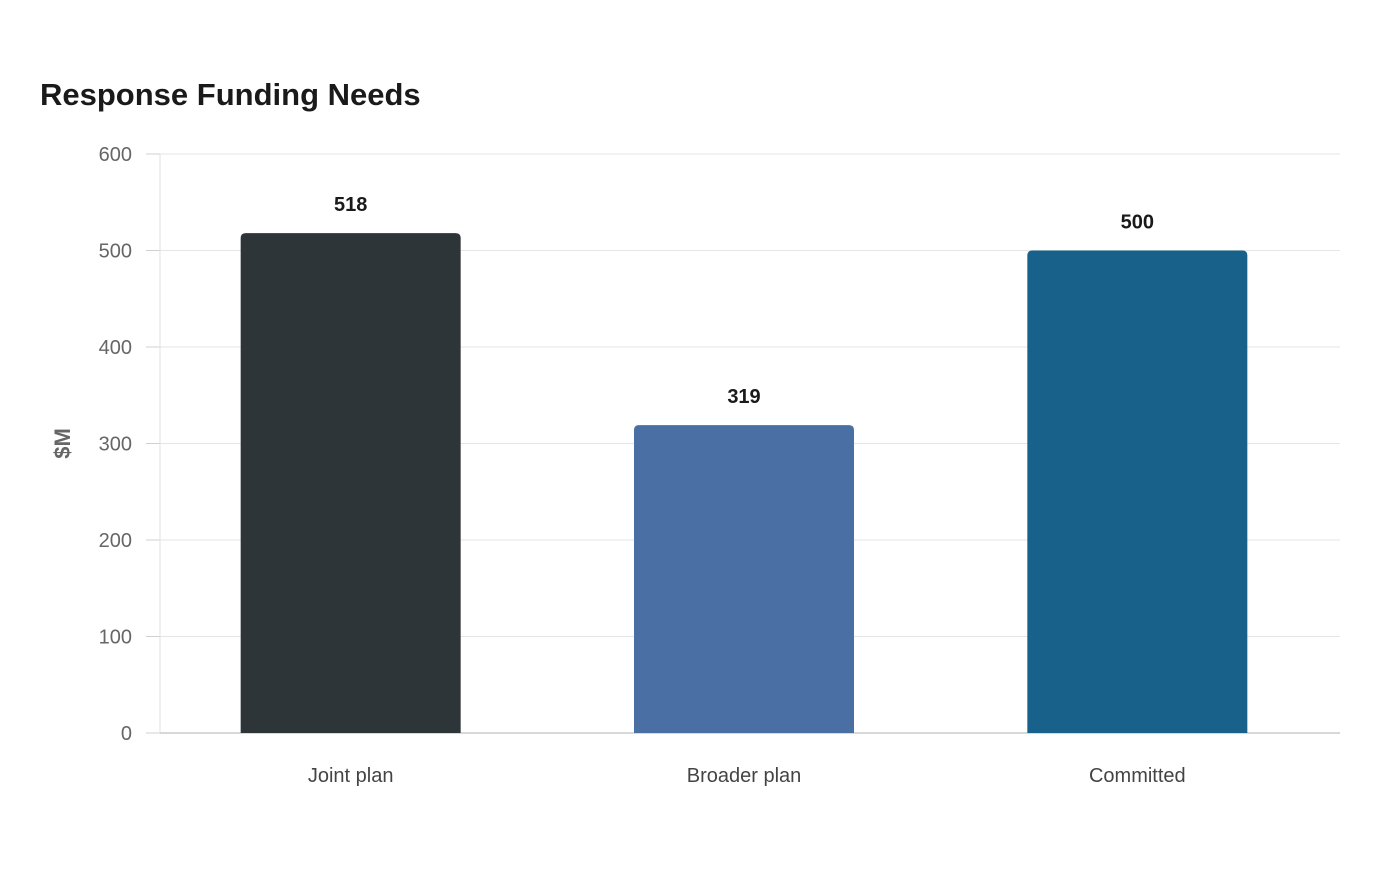 The width and height of the screenshot is (1400, 880). I want to click on y-tick-label: 600, so click(115, 155).